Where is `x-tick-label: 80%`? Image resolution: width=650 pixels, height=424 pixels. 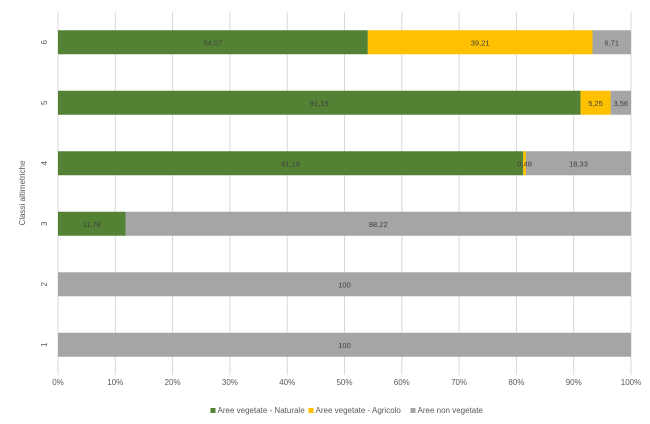 x-tick-label: 80% is located at coordinates (516, 382).